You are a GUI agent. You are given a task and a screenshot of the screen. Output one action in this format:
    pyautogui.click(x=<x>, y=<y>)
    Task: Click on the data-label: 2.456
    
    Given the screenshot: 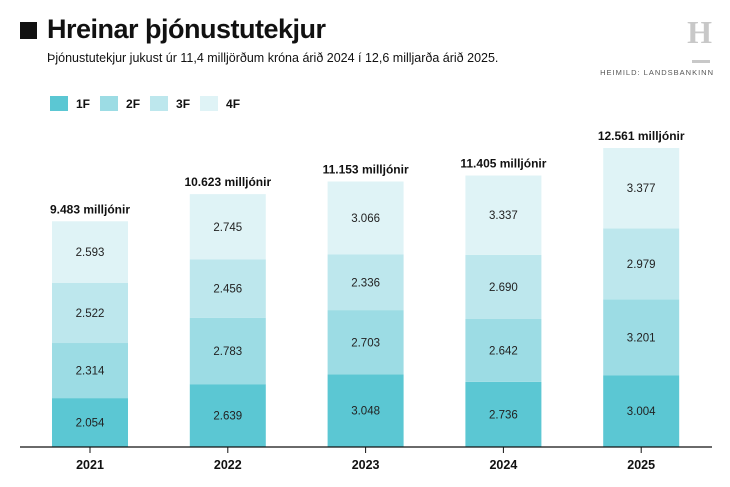 What is the action you would take?
    pyautogui.click(x=227, y=290)
    